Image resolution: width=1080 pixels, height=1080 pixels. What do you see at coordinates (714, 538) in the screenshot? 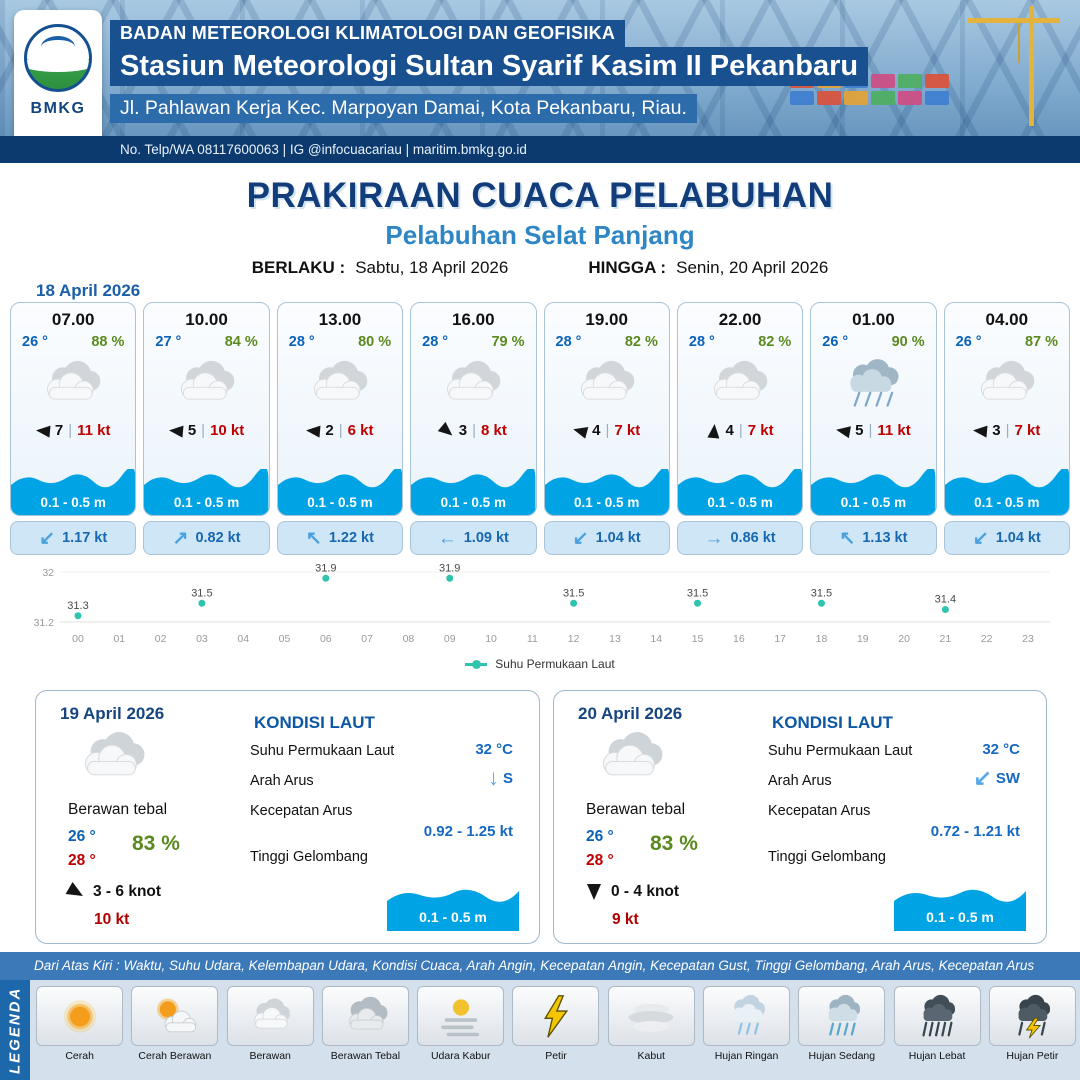
I see `current-direction-icon: →` at bounding box center [714, 538].